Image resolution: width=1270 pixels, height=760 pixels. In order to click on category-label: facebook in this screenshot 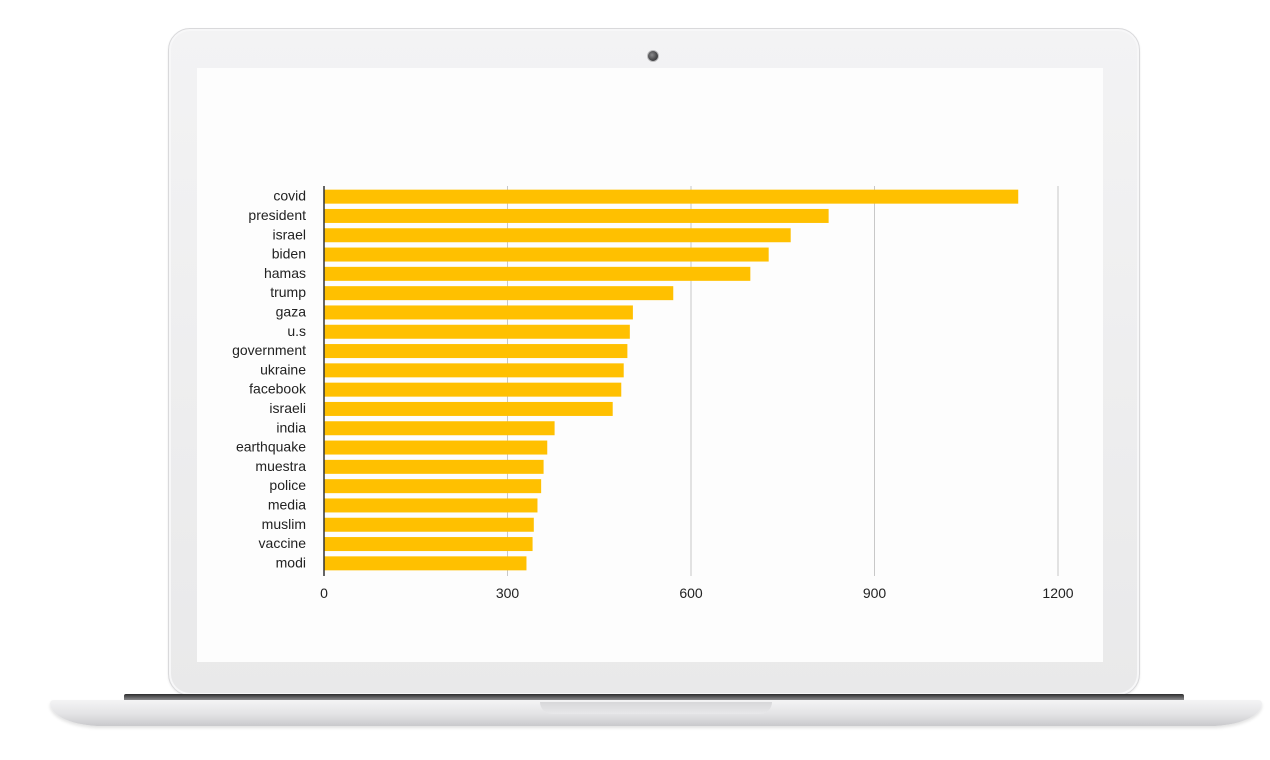, I will do `click(278, 389)`.